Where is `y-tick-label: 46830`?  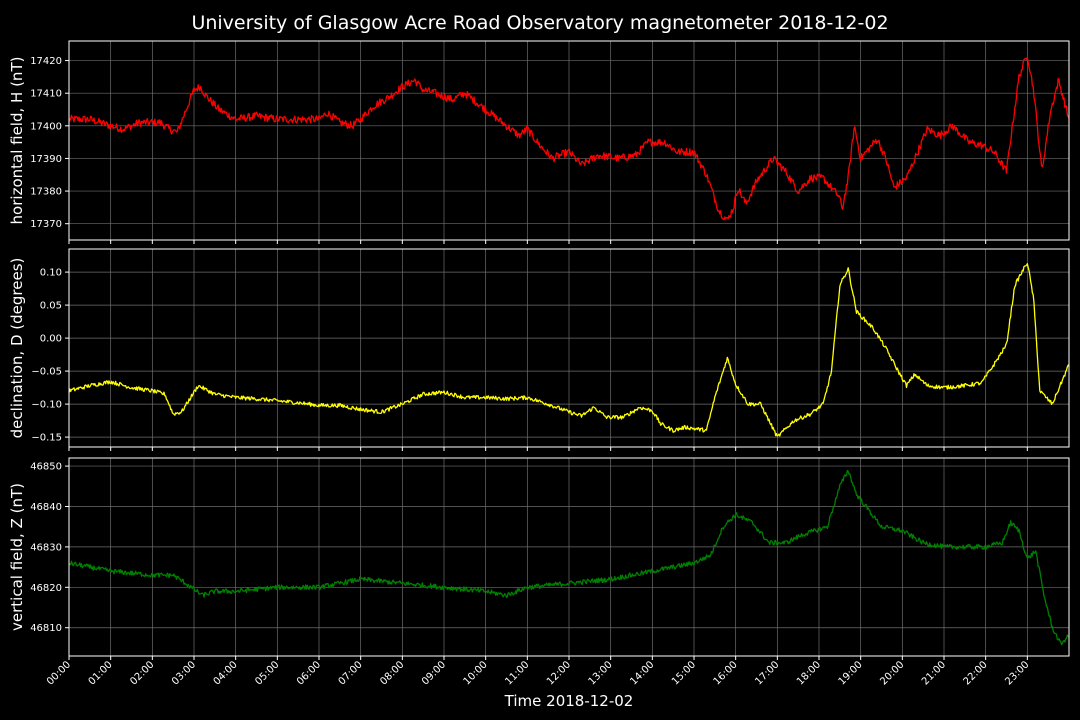 y-tick-label: 46830 is located at coordinates (46, 547).